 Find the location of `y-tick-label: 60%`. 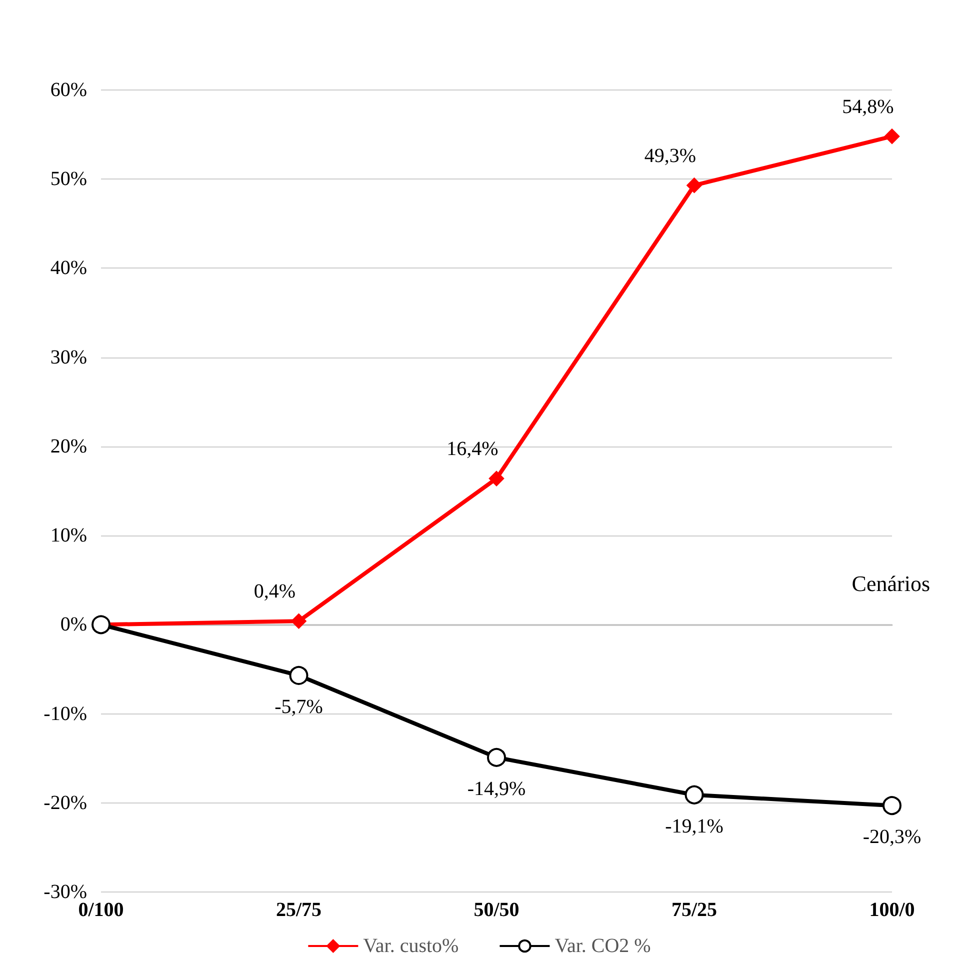

y-tick-label: 60% is located at coordinates (68, 90).